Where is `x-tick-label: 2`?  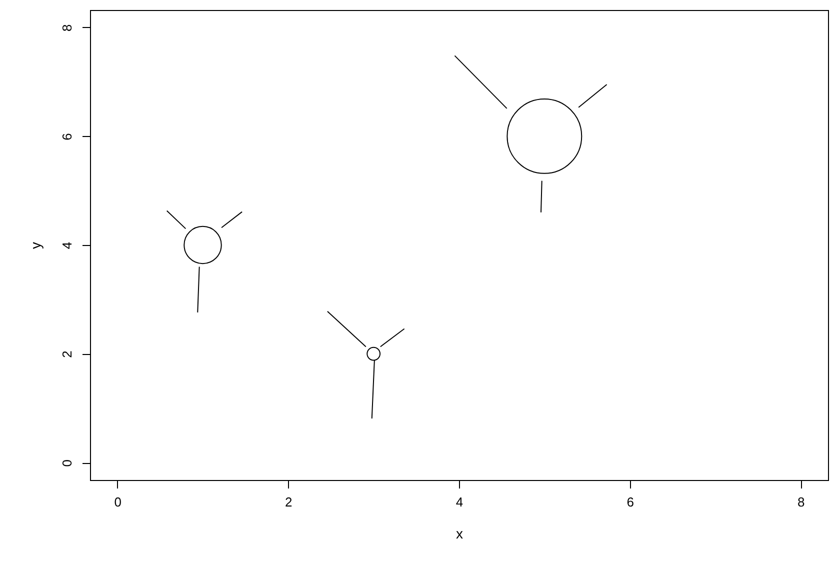
x-tick-label: 2 is located at coordinates (288, 502).